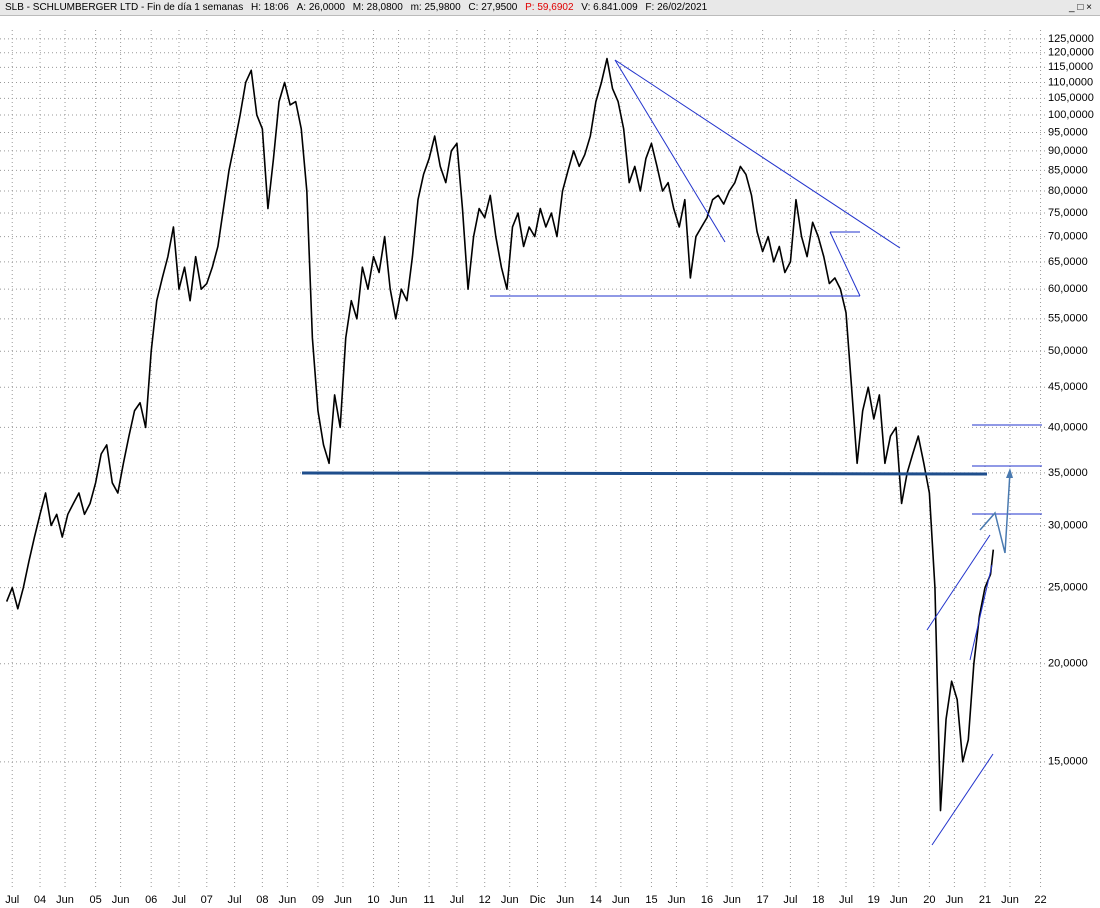  Describe the element at coordinates (1068, 588) in the screenshot. I see `y-tick-label: 25,0000` at that location.